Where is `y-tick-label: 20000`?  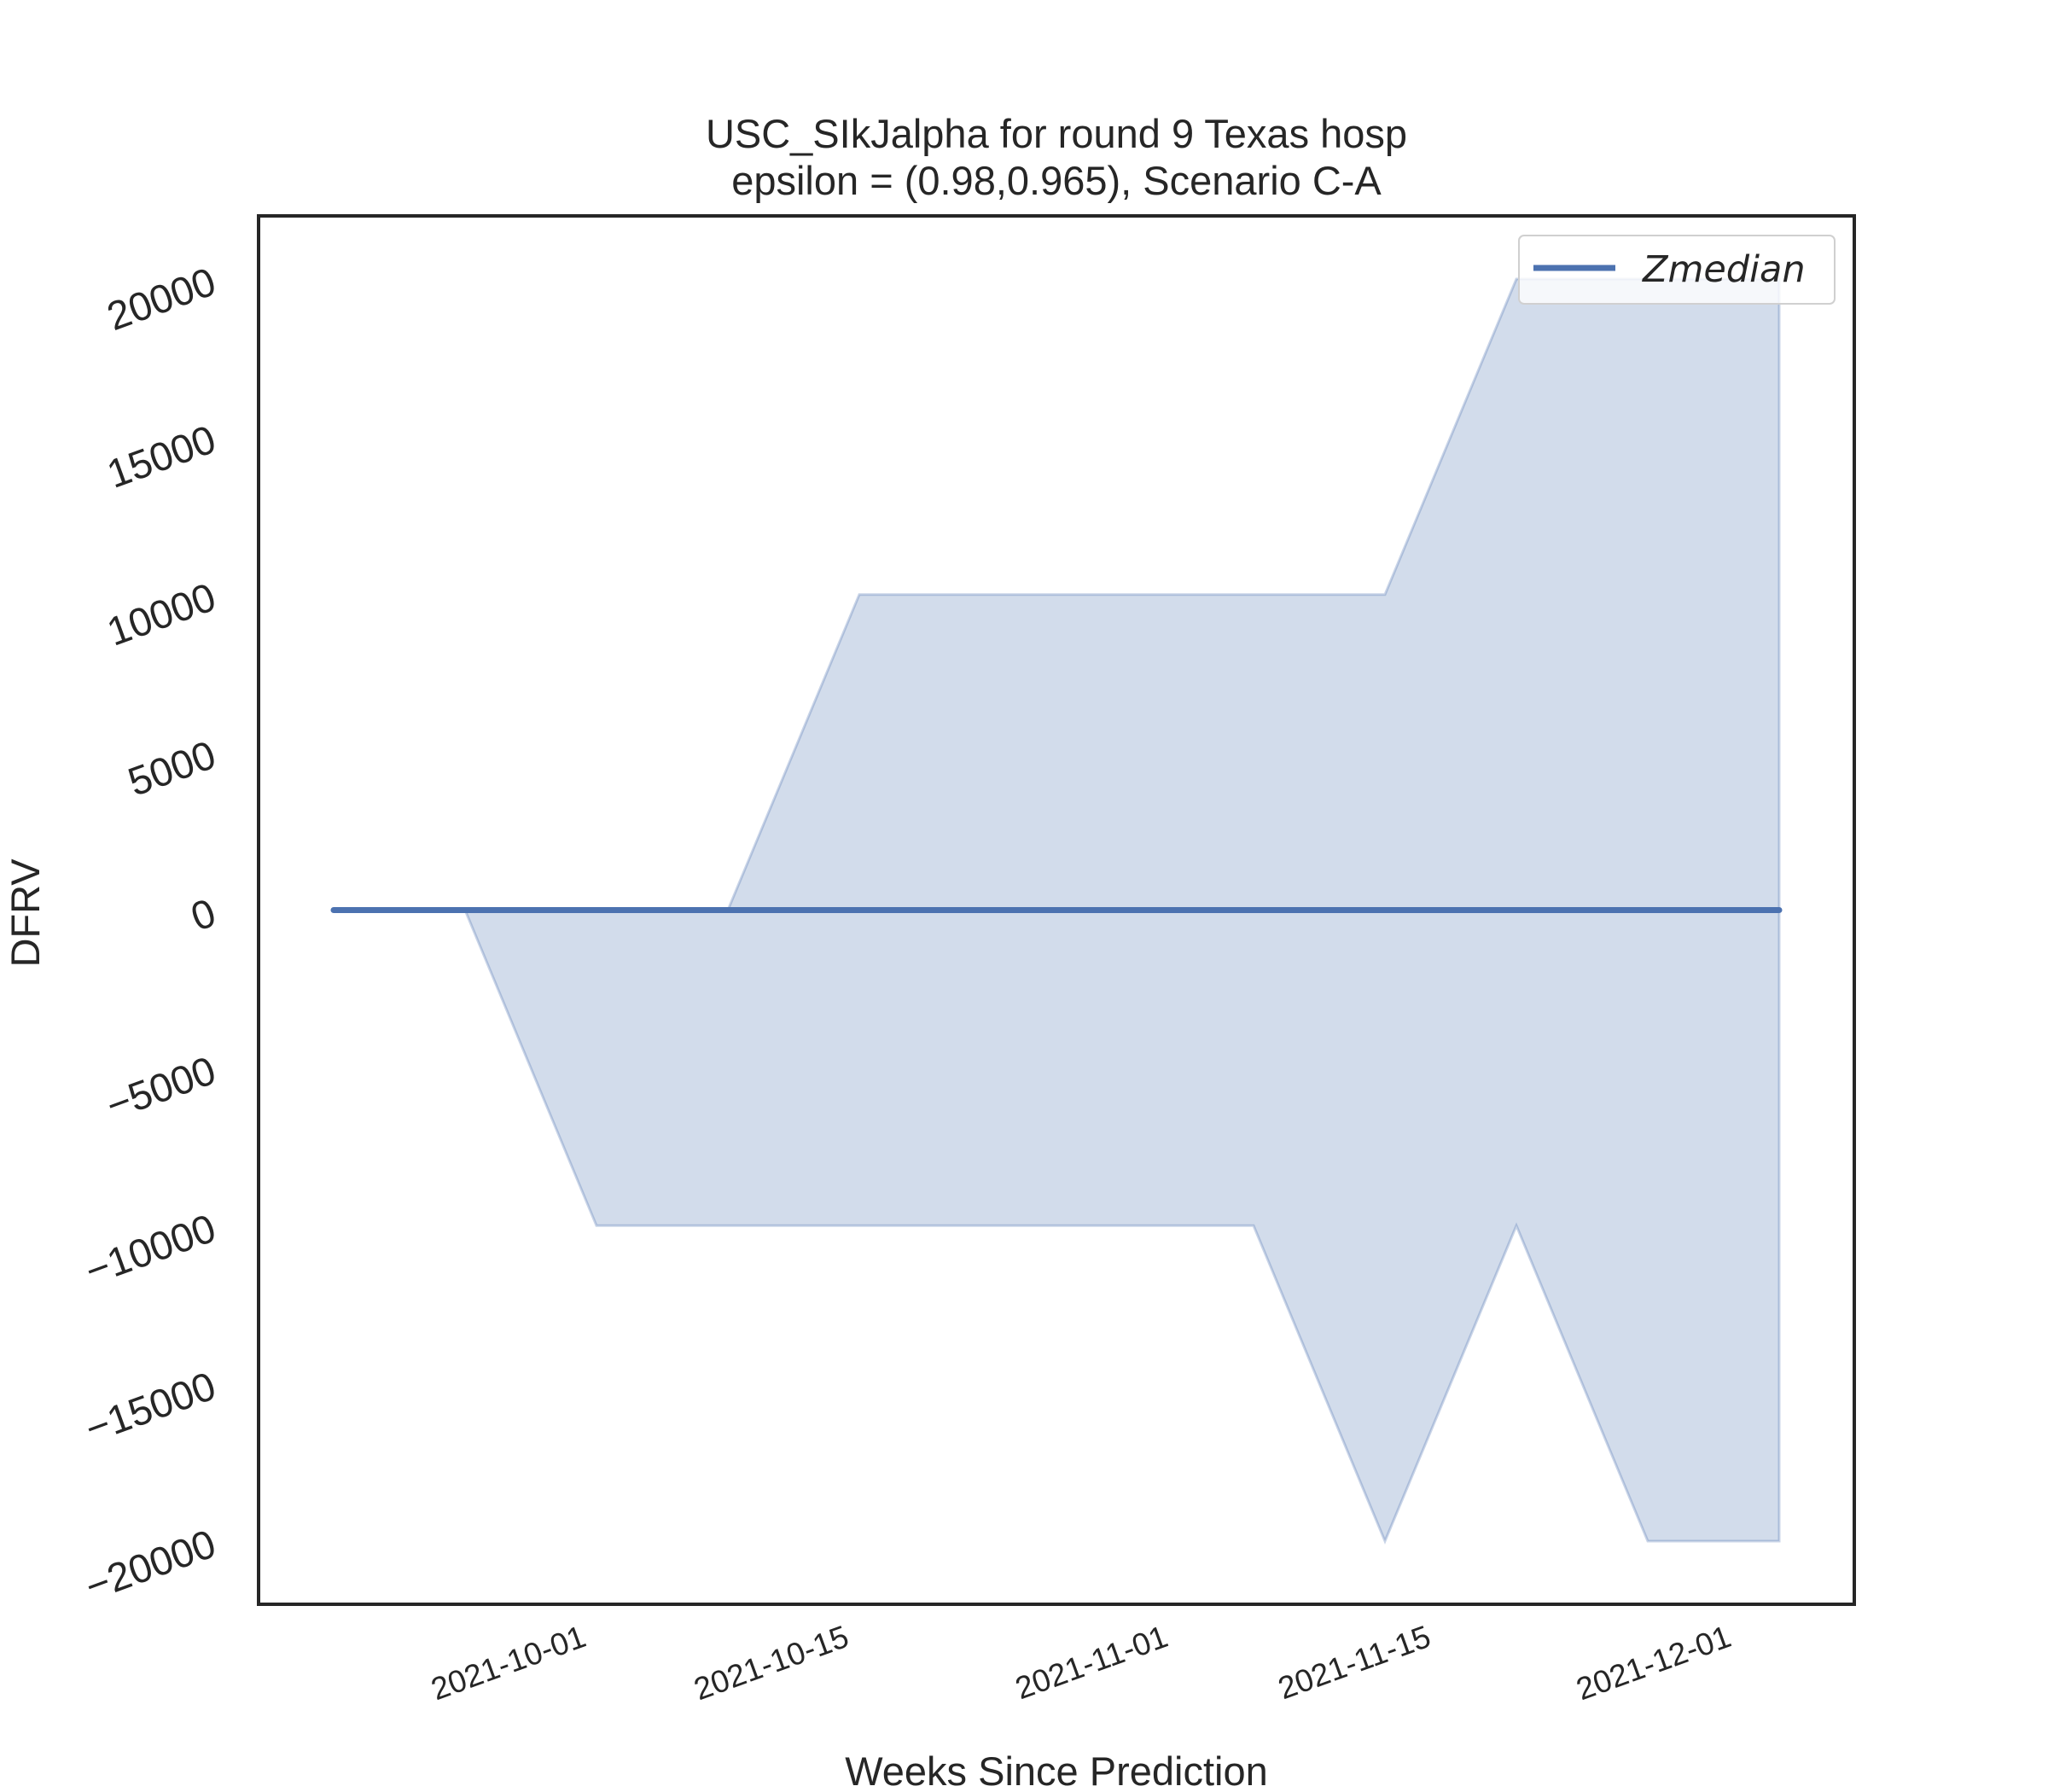
y-tick-label: 20000 is located at coordinates (161, 299).